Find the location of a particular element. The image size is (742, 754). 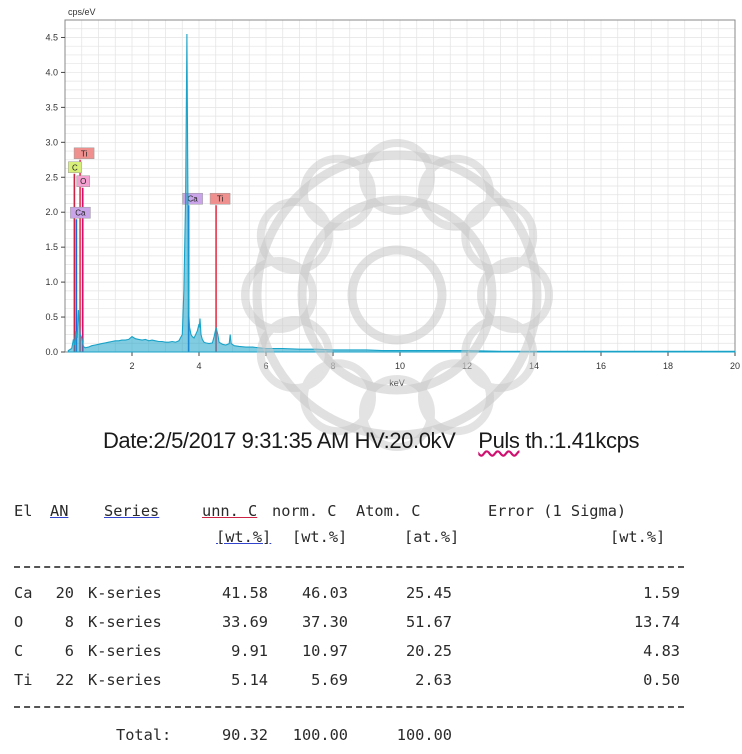

acquisition-date-voltage: Date:2/5/2017 9:31:35 AM HV:20.0kV is located at coordinates (279, 440).